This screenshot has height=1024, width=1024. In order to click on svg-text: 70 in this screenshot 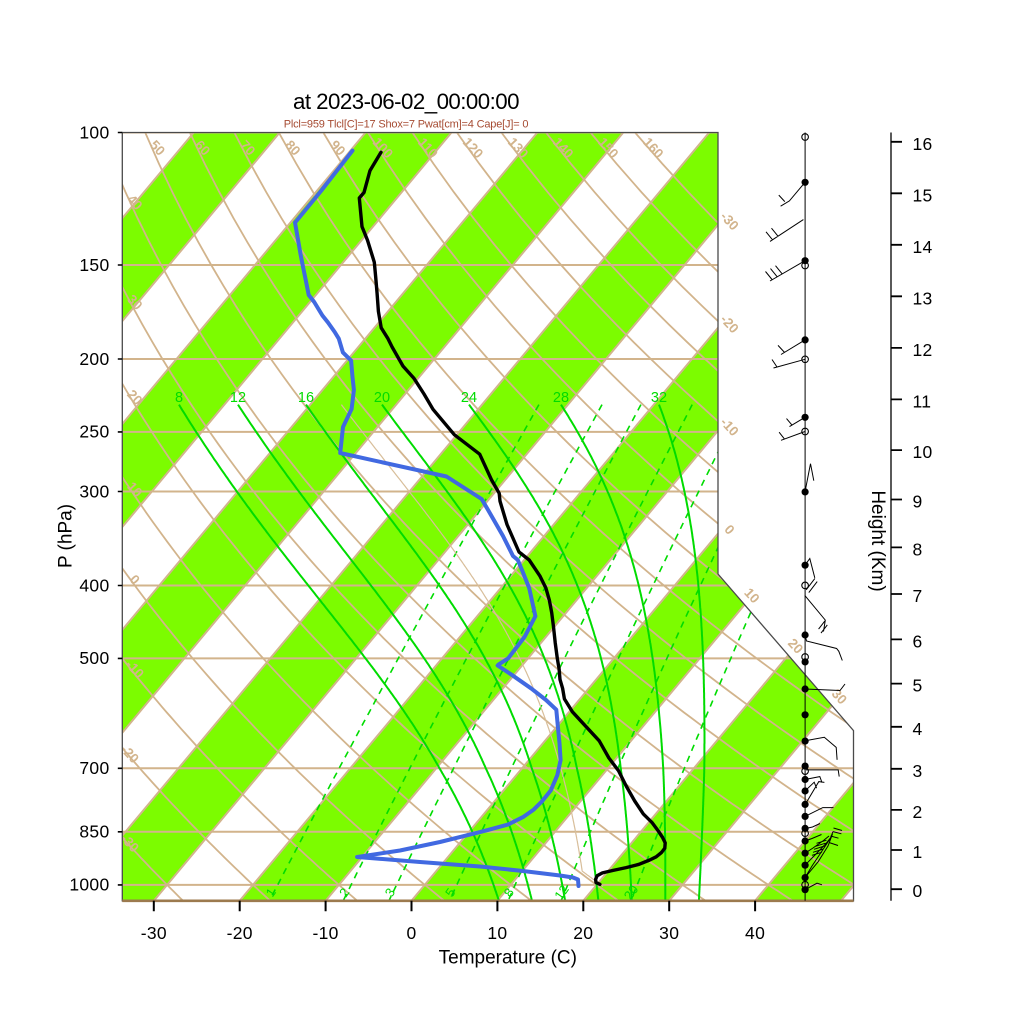, I will do `click(247, 147)`.